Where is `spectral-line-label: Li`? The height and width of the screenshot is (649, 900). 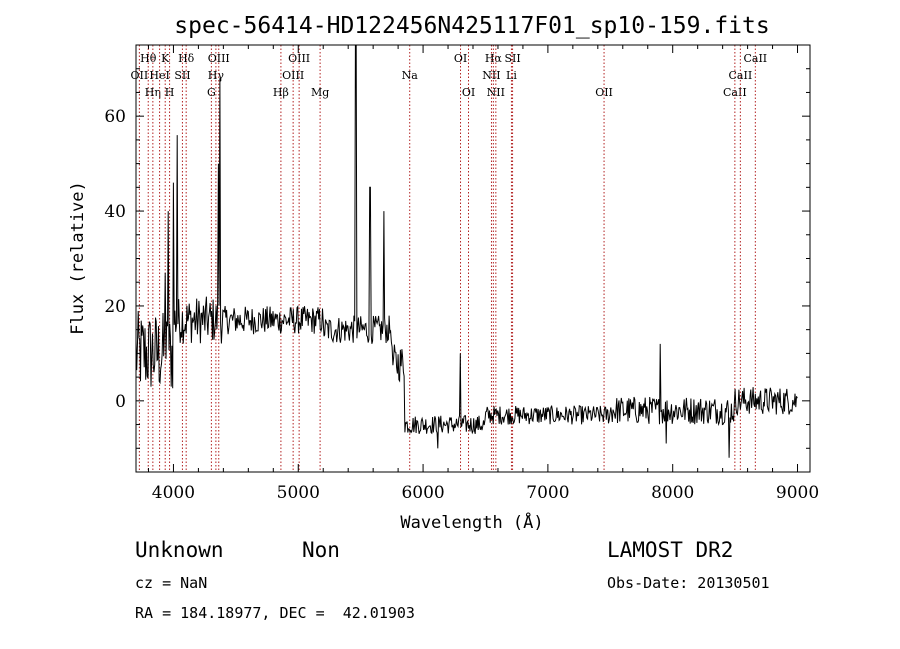 spectral-line-label: Li is located at coordinates (511, 75).